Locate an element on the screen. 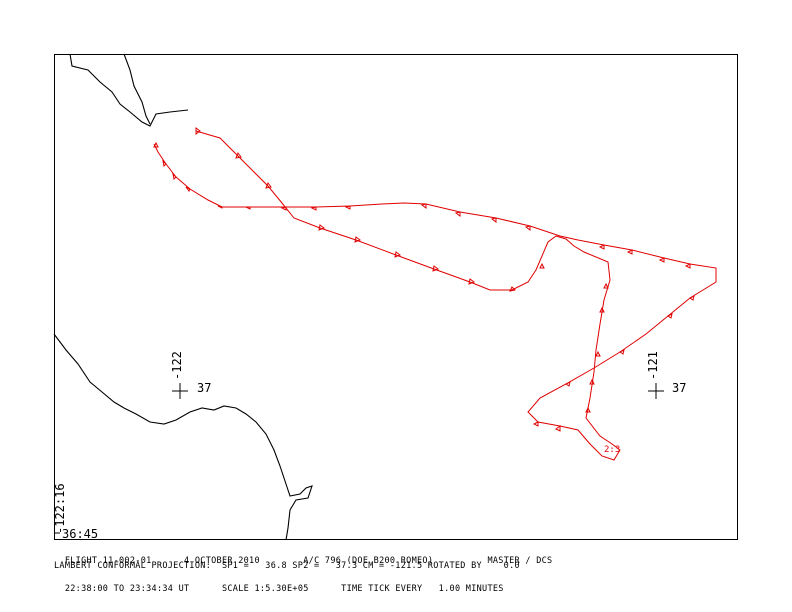 This screenshot has width=792, height=612. map-scale: SCALE 1:5.30E+05 is located at coordinates (265, 589).